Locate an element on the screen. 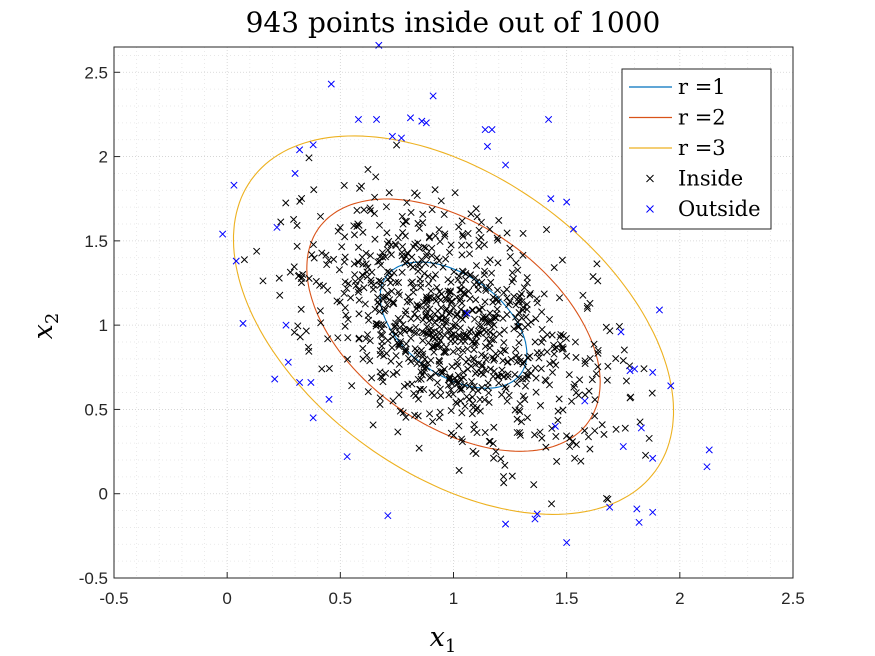  y-tick-label: 2 is located at coordinates (103, 157).